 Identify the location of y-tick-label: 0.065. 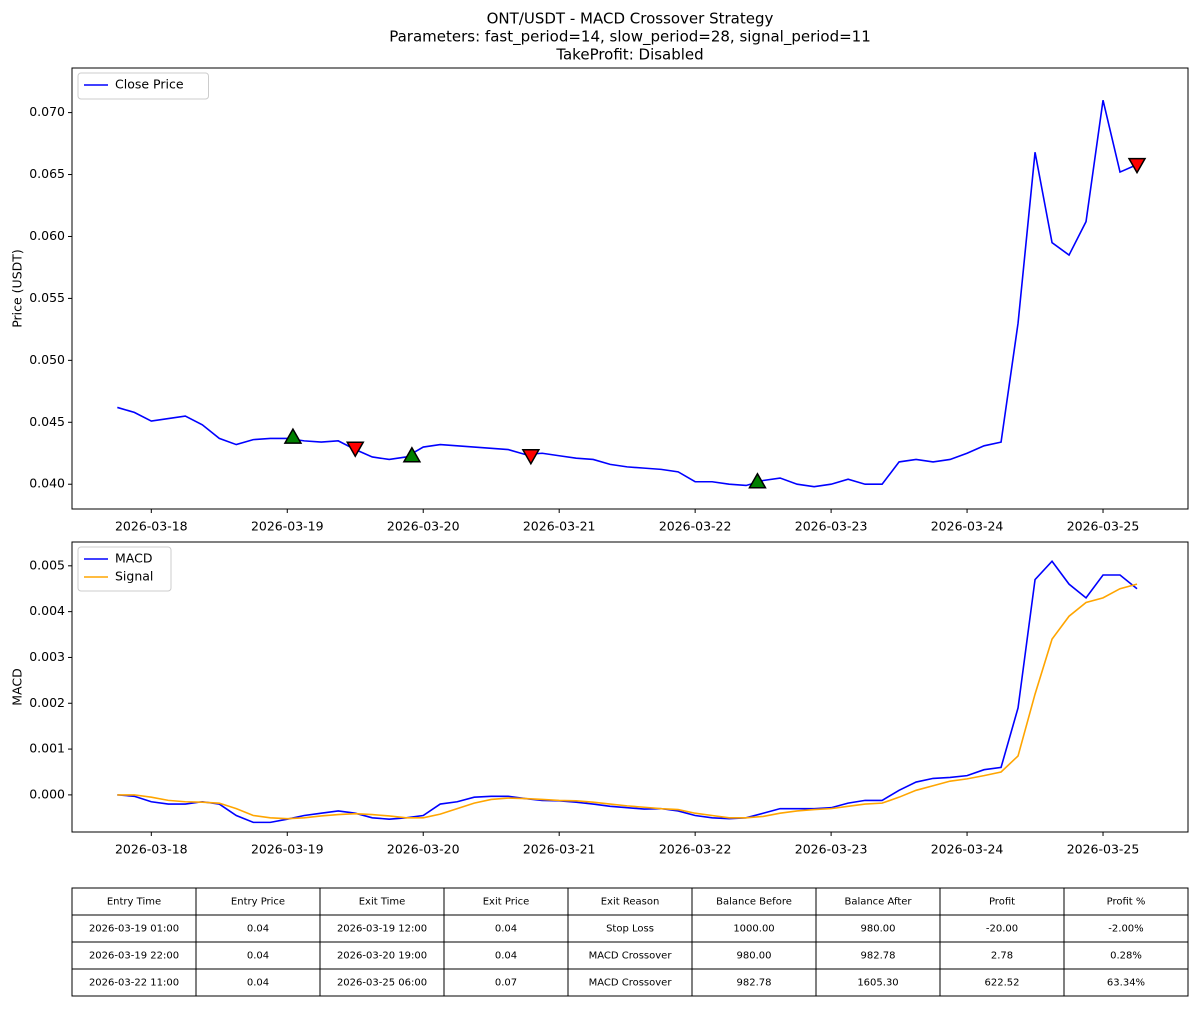
(47, 173).